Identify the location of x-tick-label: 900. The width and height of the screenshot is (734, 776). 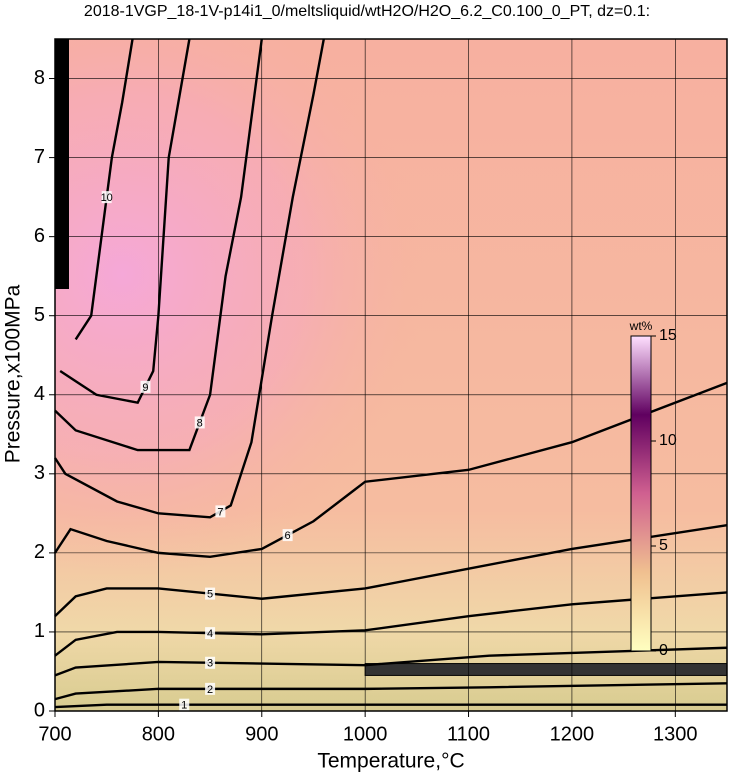
(261, 734).